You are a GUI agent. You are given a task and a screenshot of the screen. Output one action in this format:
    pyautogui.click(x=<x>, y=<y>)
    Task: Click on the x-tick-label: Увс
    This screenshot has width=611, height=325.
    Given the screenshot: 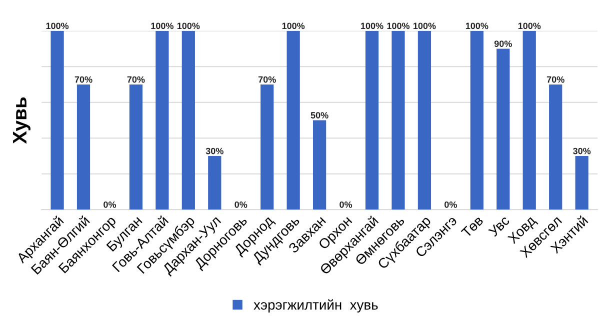 What is the action you would take?
    pyautogui.click(x=499, y=226)
    